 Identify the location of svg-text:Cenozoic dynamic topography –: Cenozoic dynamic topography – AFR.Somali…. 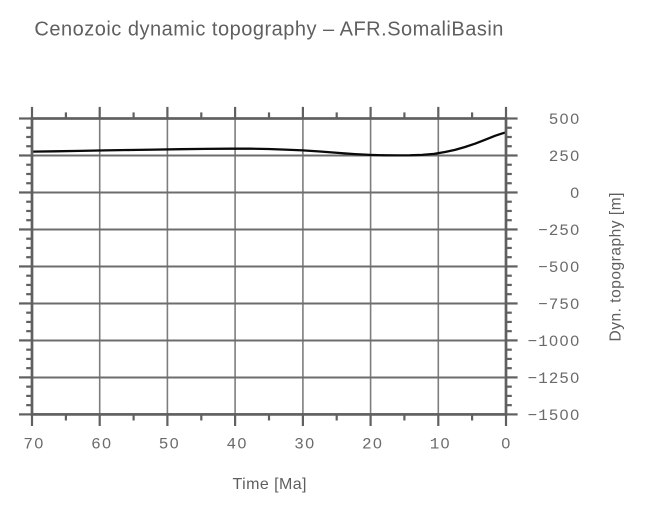
(268, 30).